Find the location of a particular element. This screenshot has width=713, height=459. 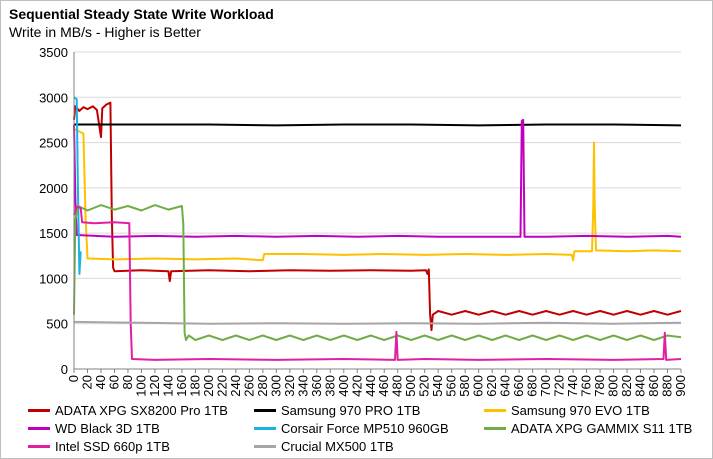

x-tick-label: 540 is located at coordinates (437, 386).